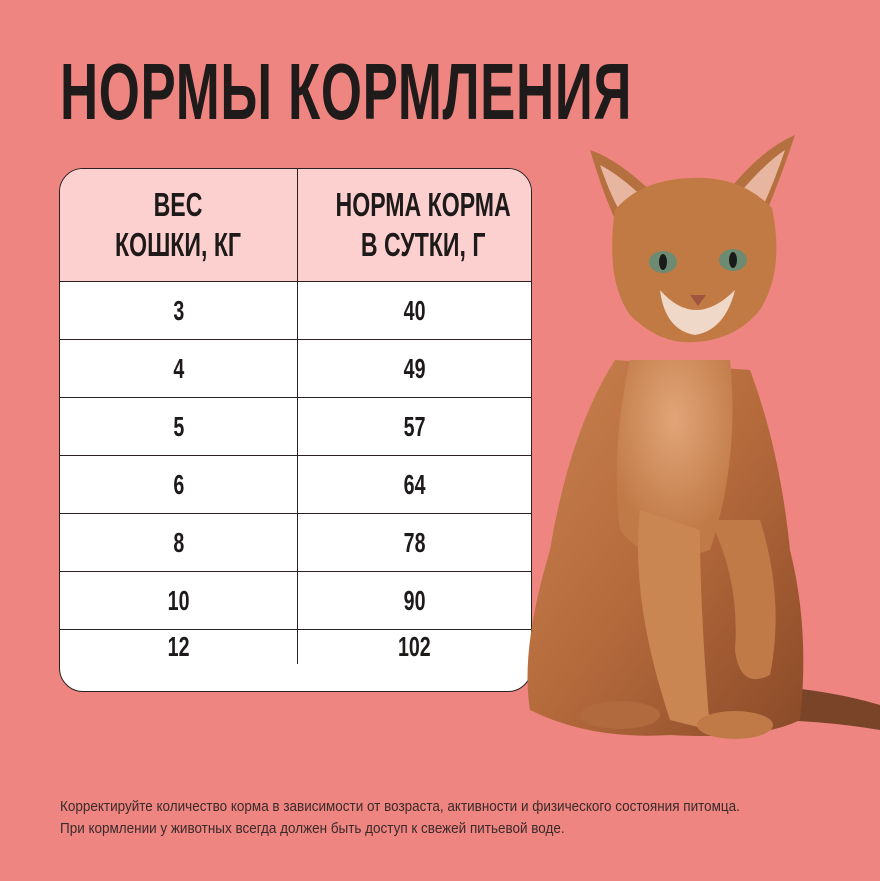 This screenshot has width=880, height=881. What do you see at coordinates (694, 260) in the screenshot?
I see `cat-head` at bounding box center [694, 260].